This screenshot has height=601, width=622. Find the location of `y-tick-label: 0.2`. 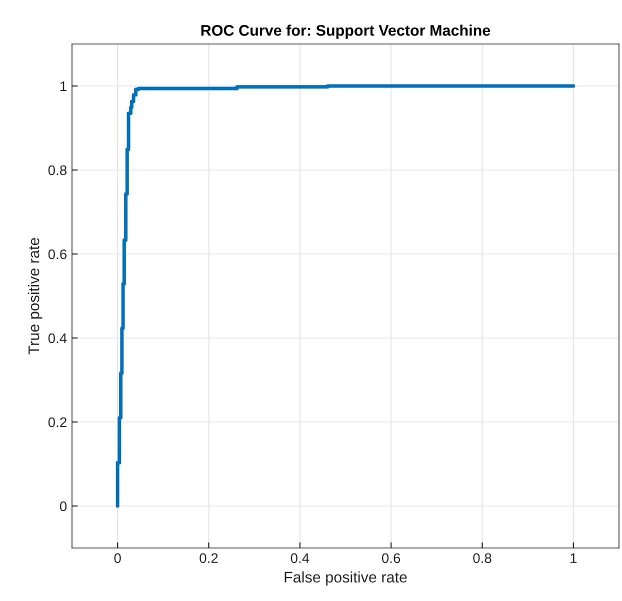

y-tick-label: 0.2 is located at coordinates (57, 422).